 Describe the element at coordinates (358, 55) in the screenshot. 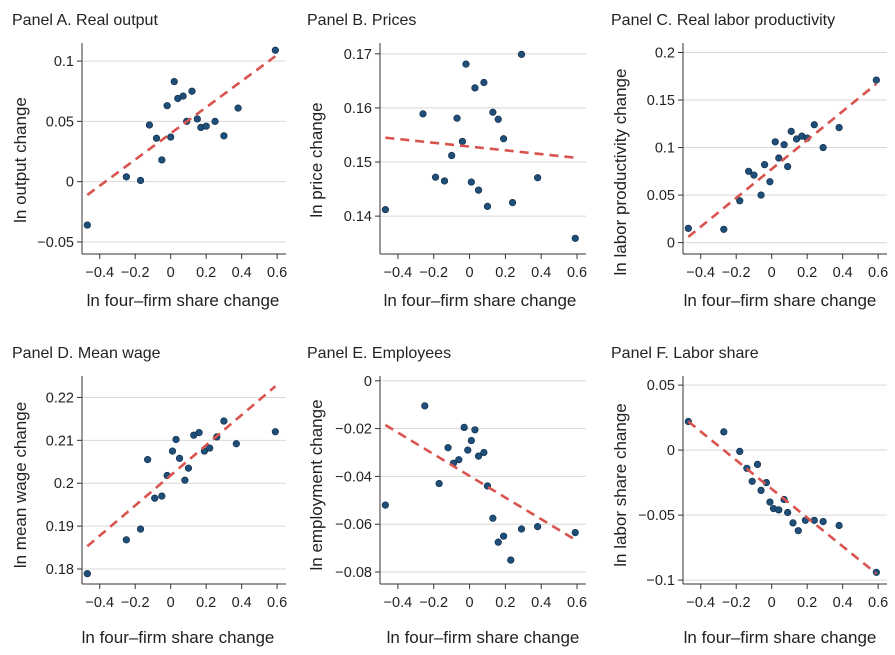

I see `y-tick-label: 0.17` at that location.